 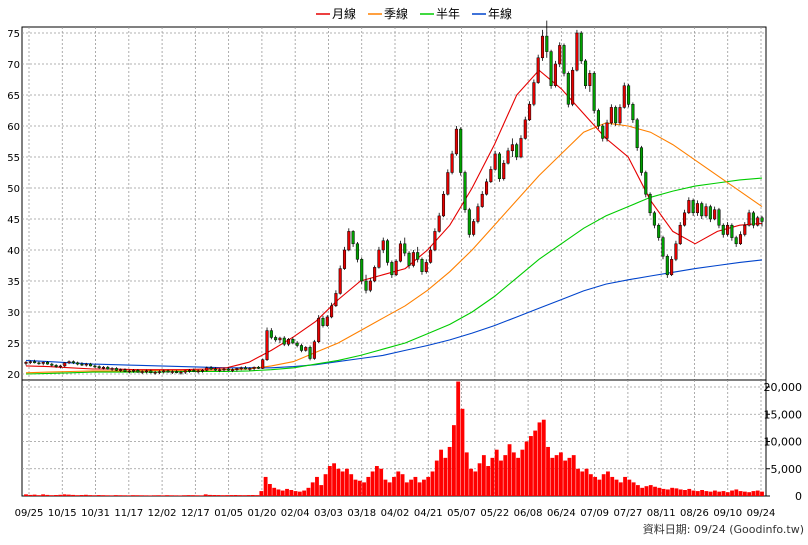 What do you see at coordinates (13, 344) in the screenshot?
I see `price-tick-label: 25` at bounding box center [13, 344].